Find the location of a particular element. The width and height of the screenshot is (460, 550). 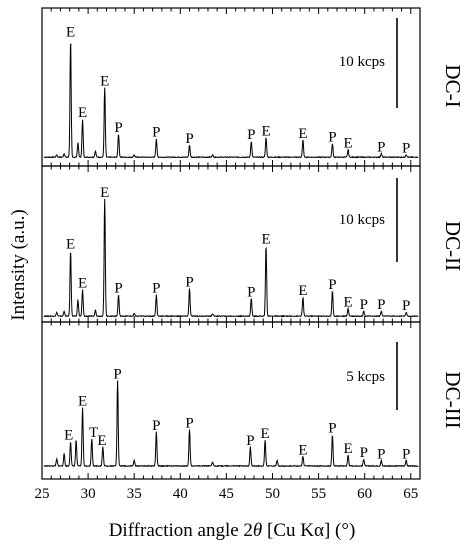

series-line-dc-iii is located at coordinates (231, 424).